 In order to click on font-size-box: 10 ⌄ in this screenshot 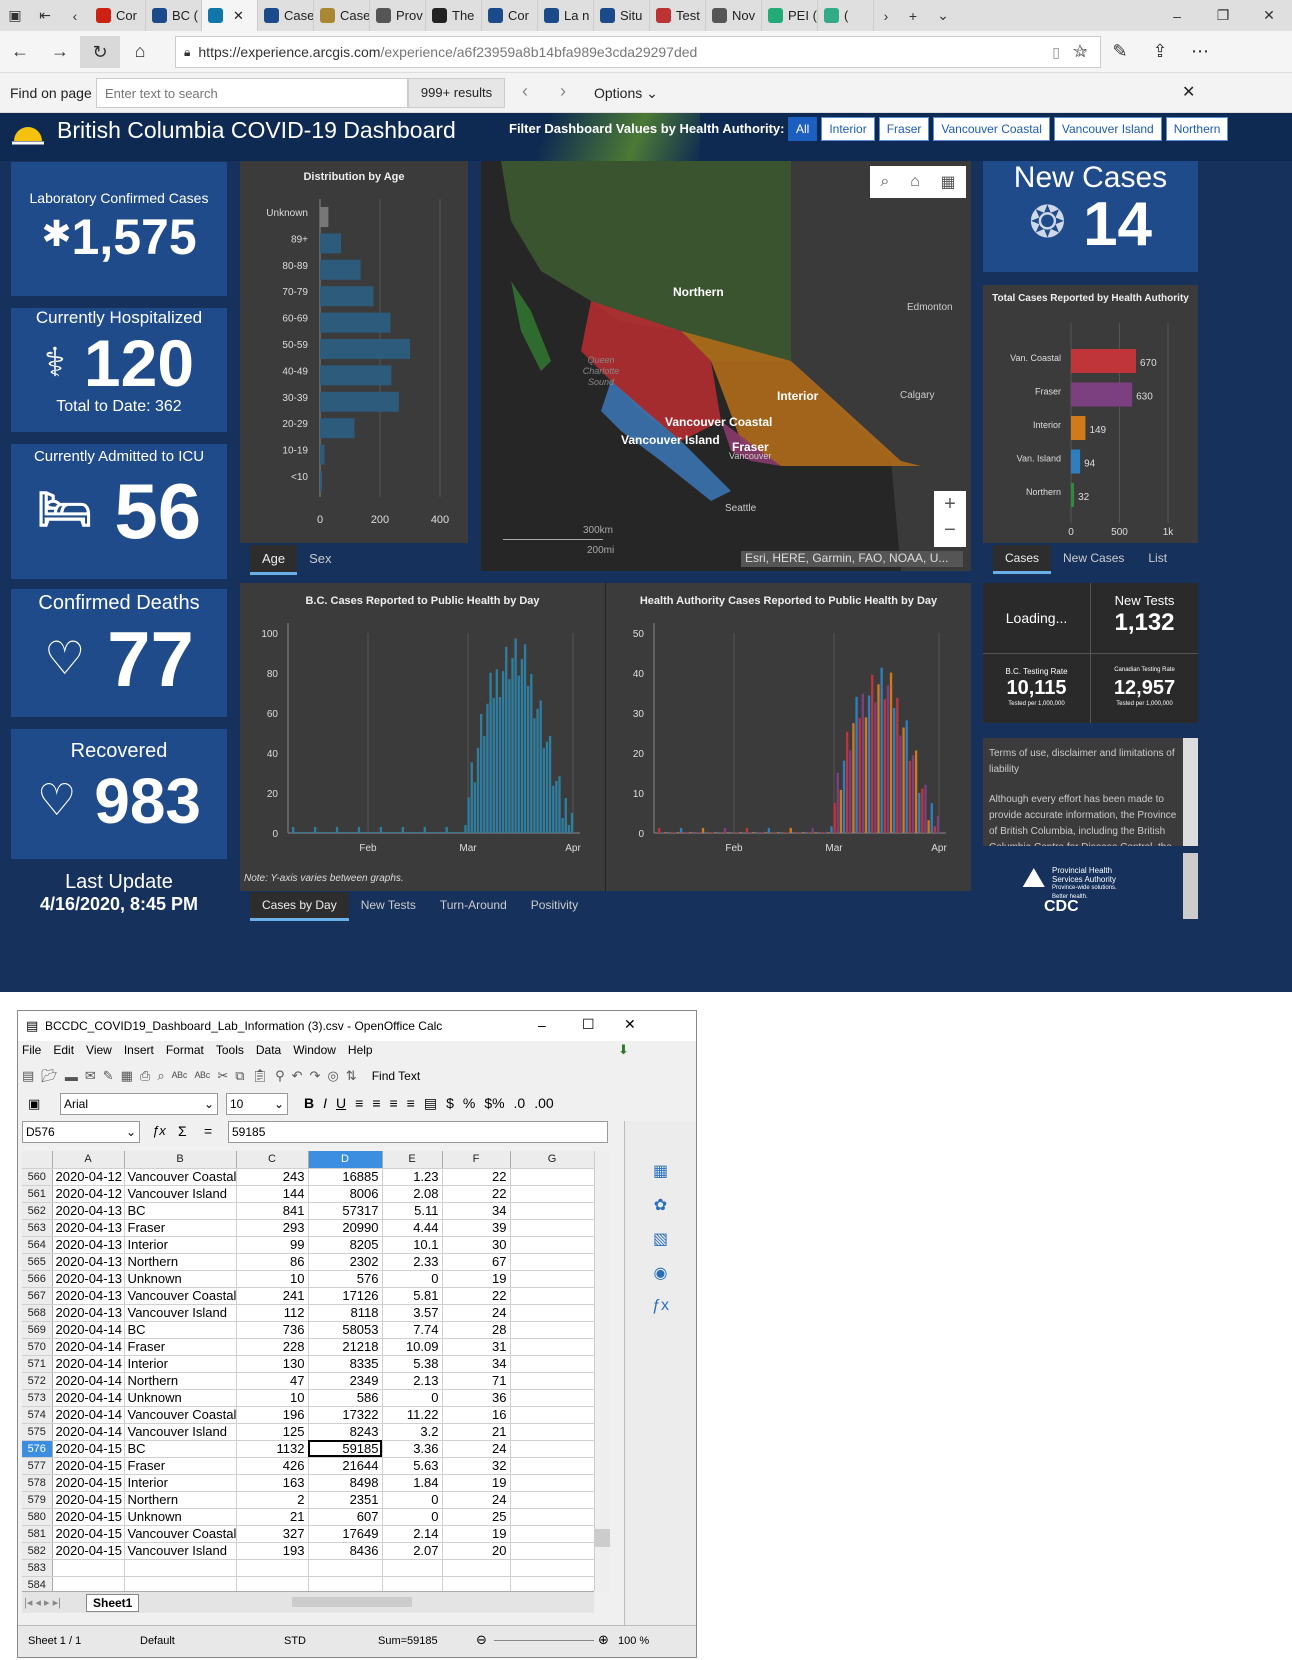, I will do `click(257, 1104)`.